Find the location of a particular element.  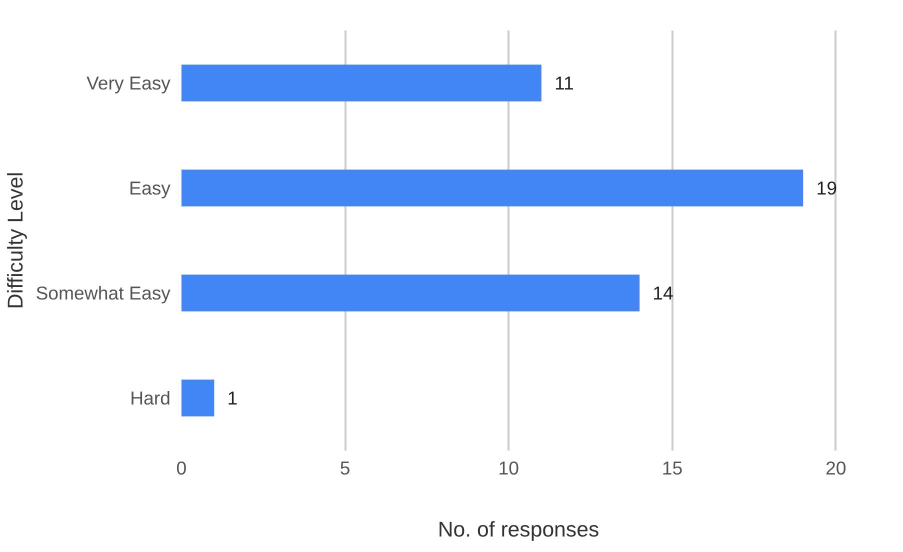

x-tick-label: 15 is located at coordinates (672, 468).